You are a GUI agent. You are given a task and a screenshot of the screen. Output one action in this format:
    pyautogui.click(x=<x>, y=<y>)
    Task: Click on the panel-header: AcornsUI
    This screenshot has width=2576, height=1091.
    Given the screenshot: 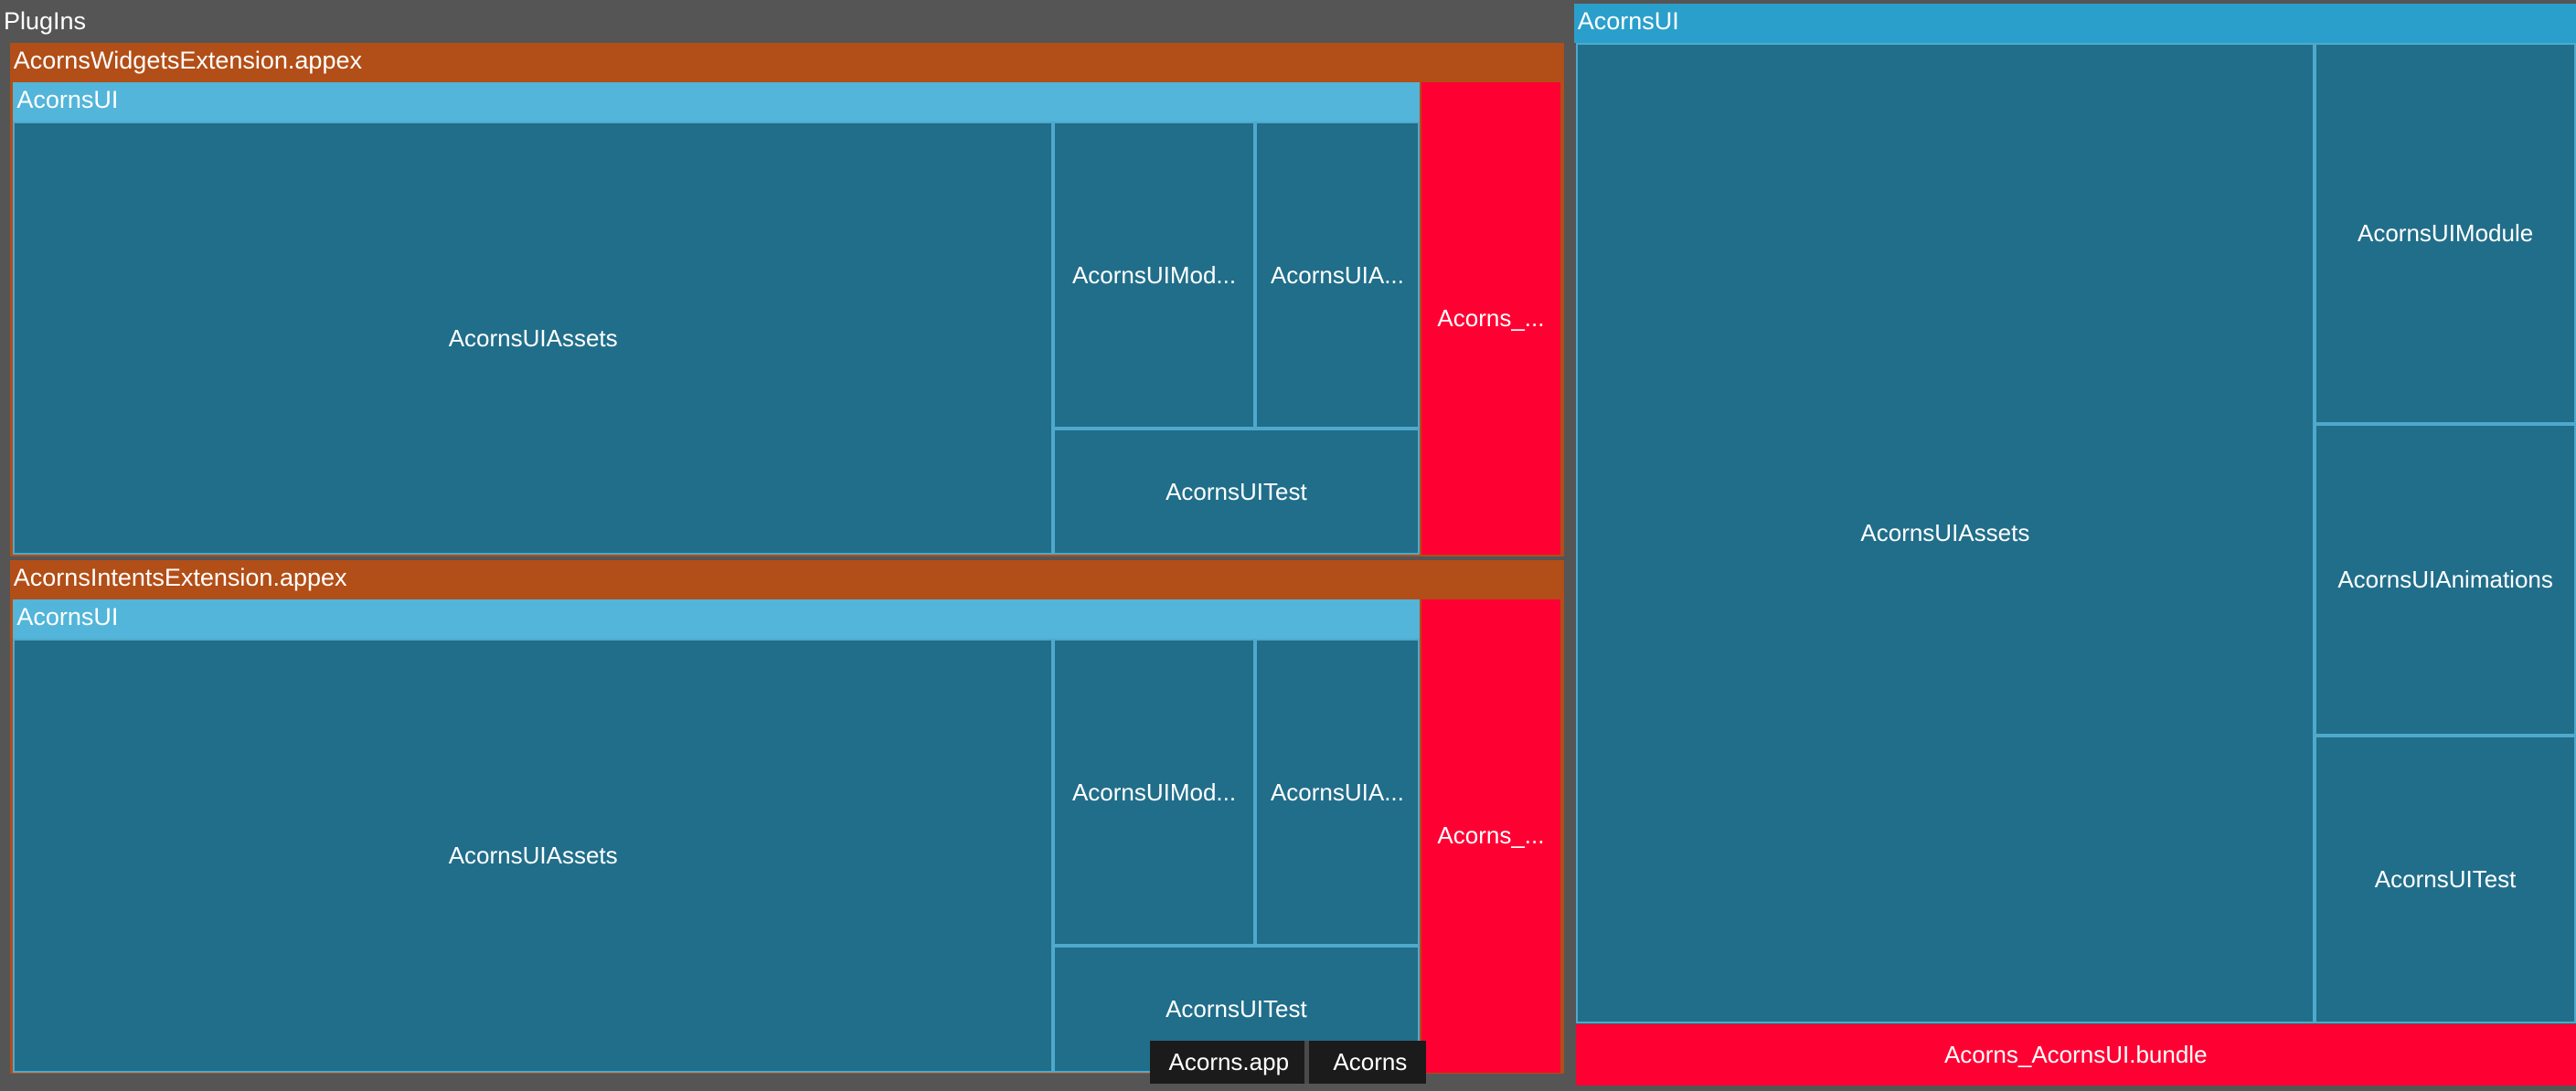 What is the action you would take?
    pyautogui.click(x=2074, y=23)
    